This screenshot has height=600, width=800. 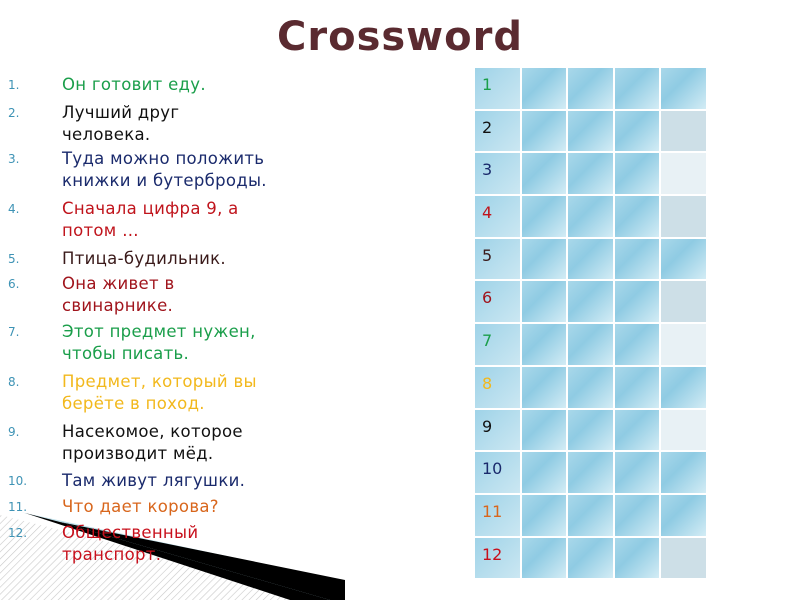 I want to click on grid-label-cell: 5, so click(x=497, y=259).